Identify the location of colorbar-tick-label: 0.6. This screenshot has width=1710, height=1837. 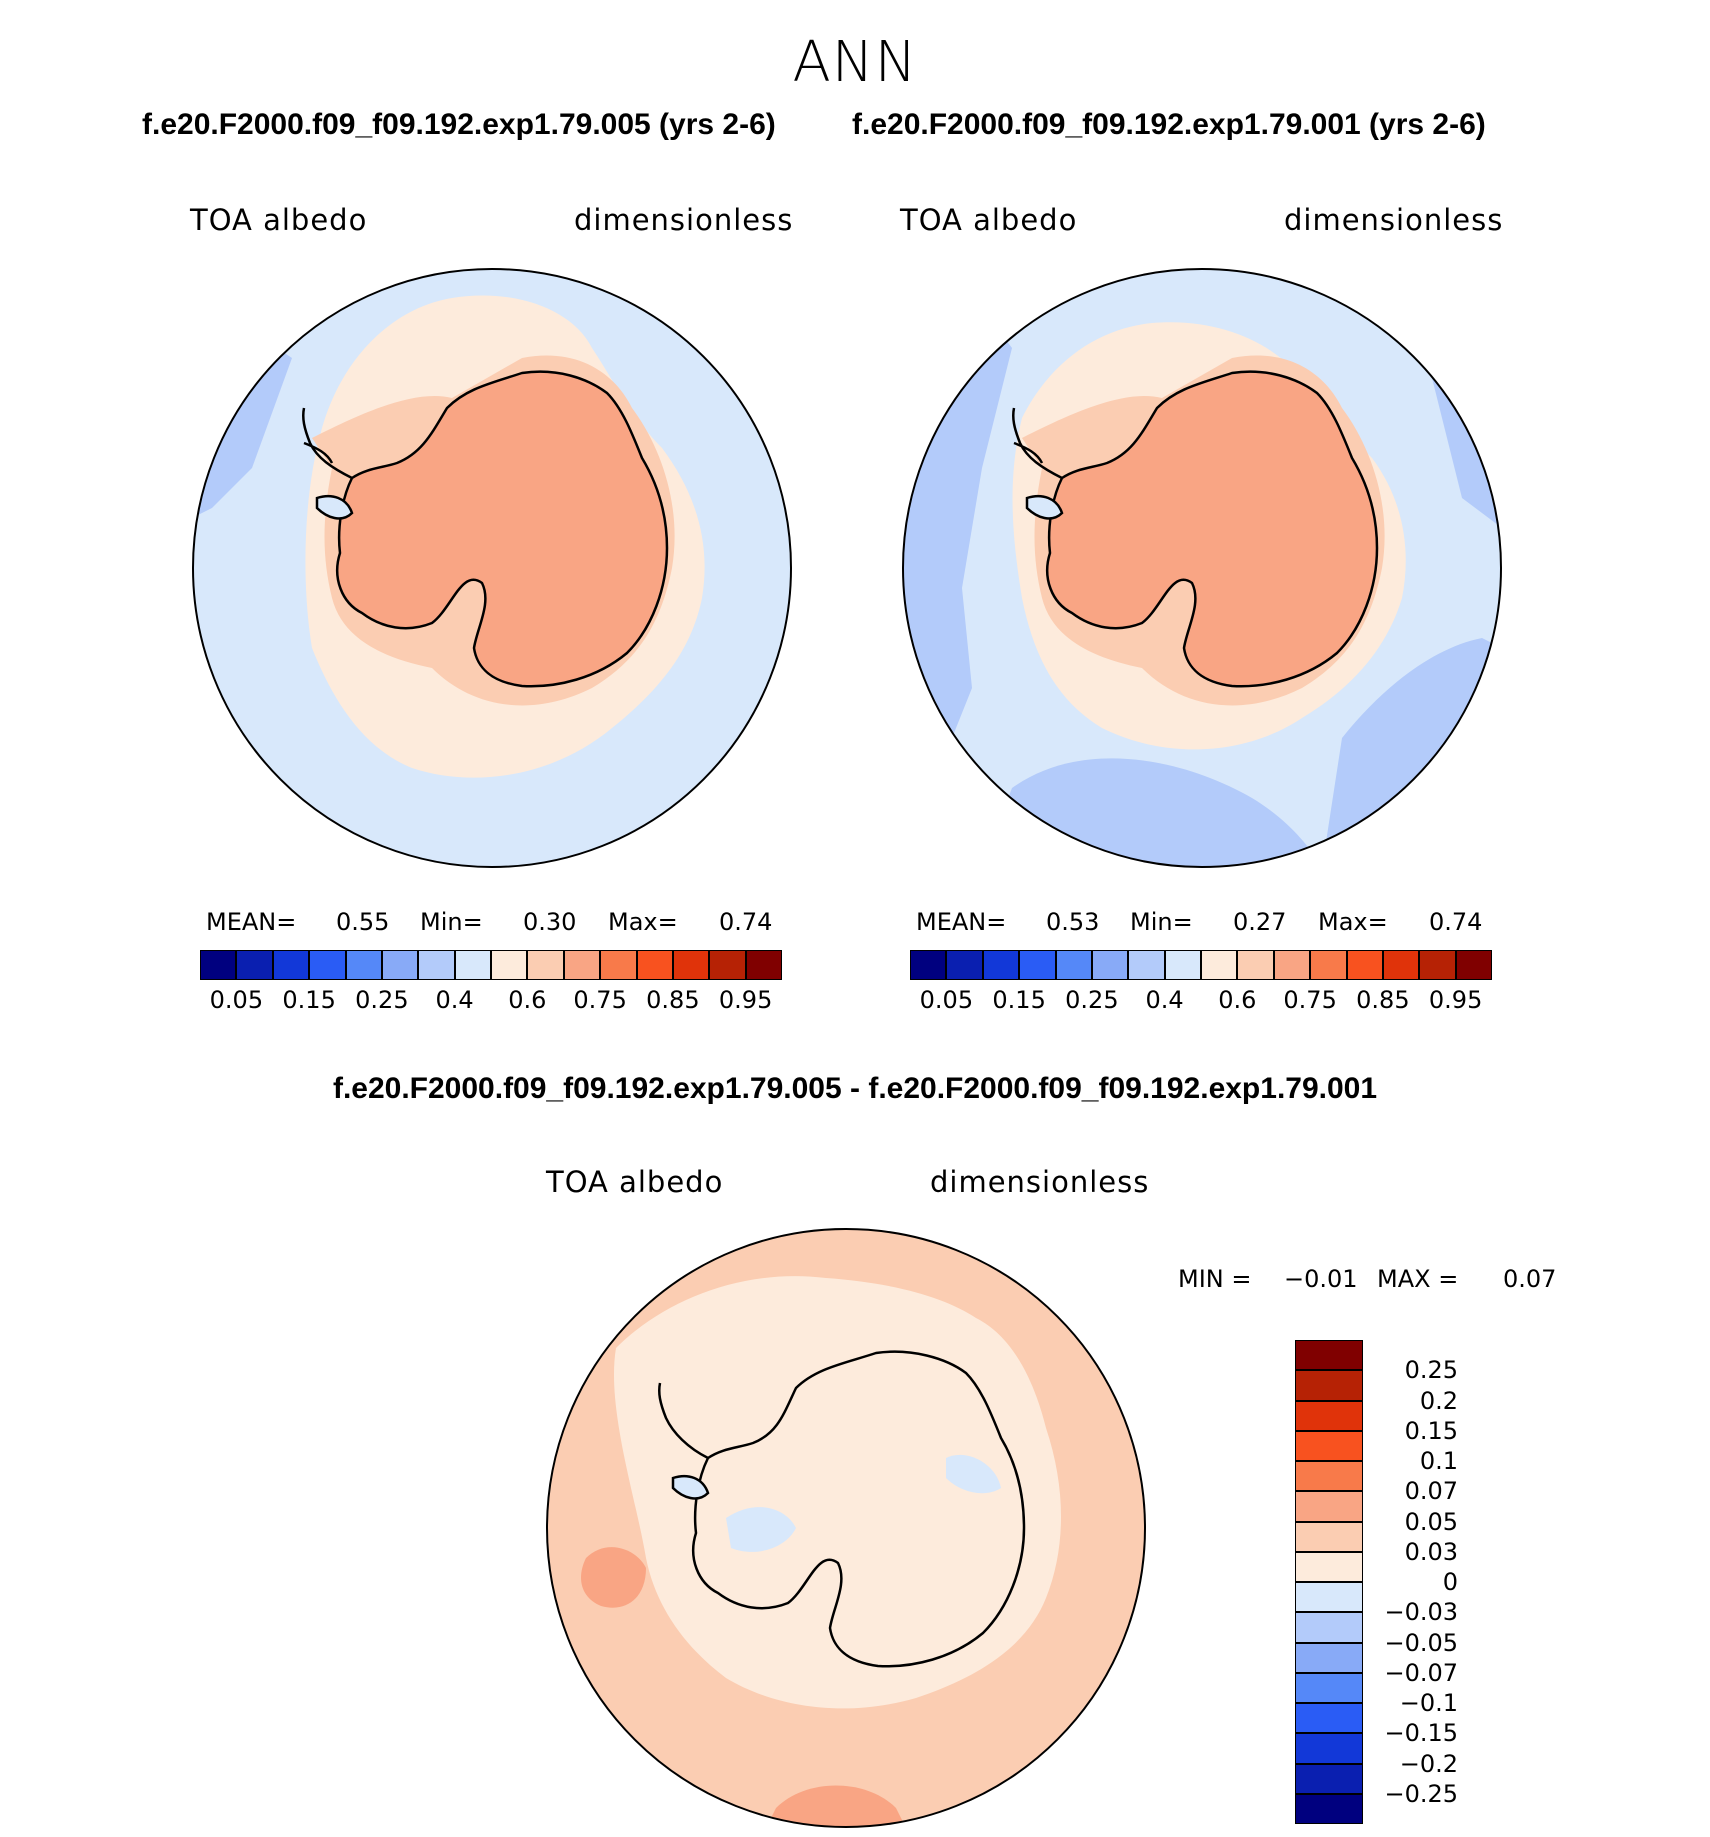
(527, 1000).